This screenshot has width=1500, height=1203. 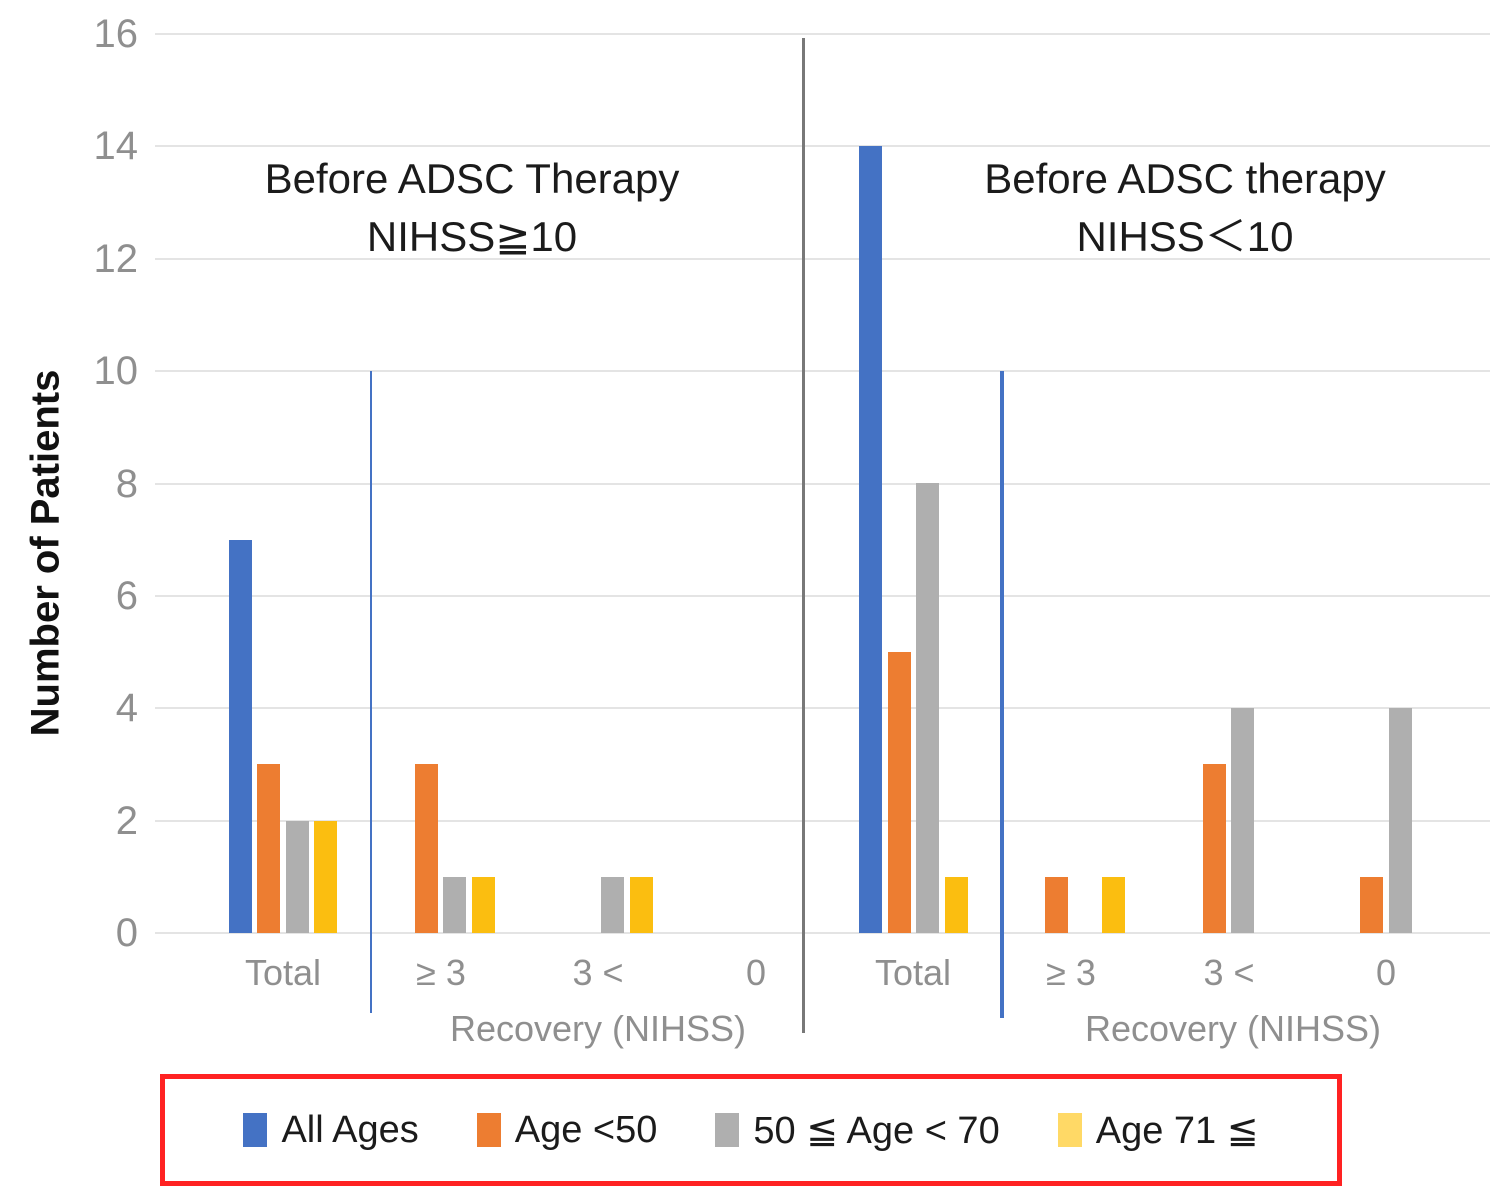 What do you see at coordinates (126, 708) in the screenshot?
I see `y-axis-tick-label: 4` at bounding box center [126, 708].